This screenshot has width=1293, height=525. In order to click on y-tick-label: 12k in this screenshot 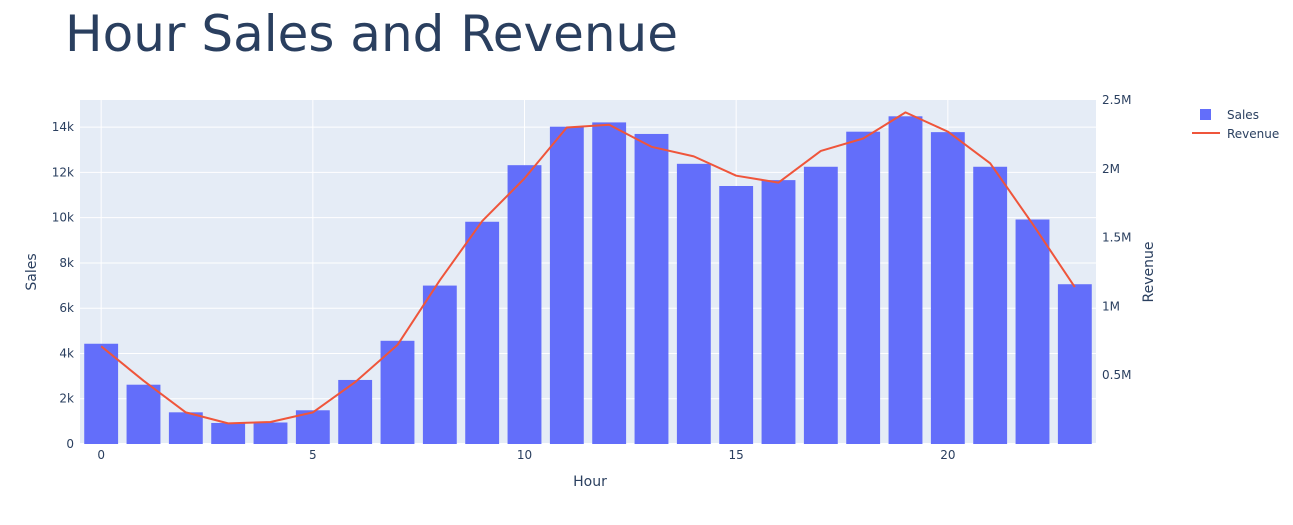, I will do `click(63, 172)`.